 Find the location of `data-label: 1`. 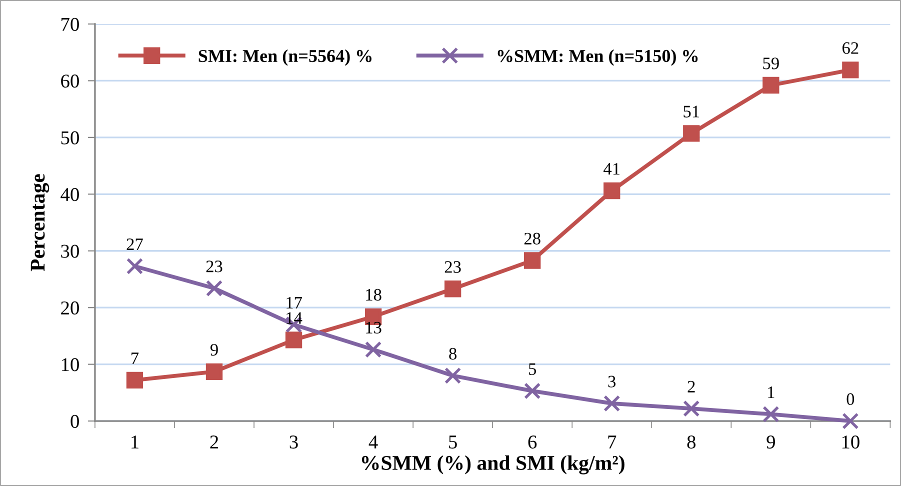

data-label: 1 is located at coordinates (771, 392).